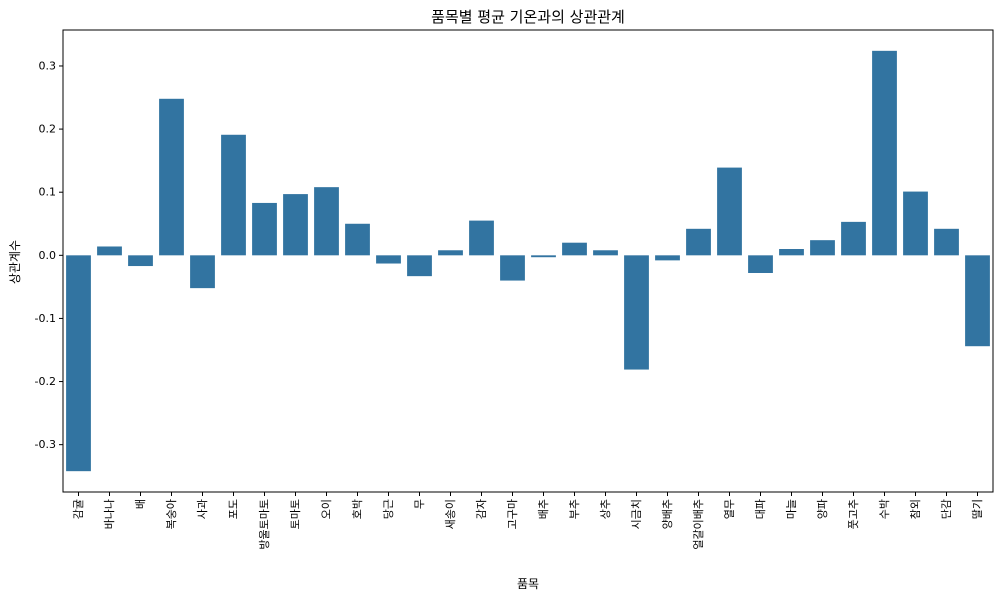 The image size is (1002, 604). I want to click on bar-바나나, so click(109, 251).